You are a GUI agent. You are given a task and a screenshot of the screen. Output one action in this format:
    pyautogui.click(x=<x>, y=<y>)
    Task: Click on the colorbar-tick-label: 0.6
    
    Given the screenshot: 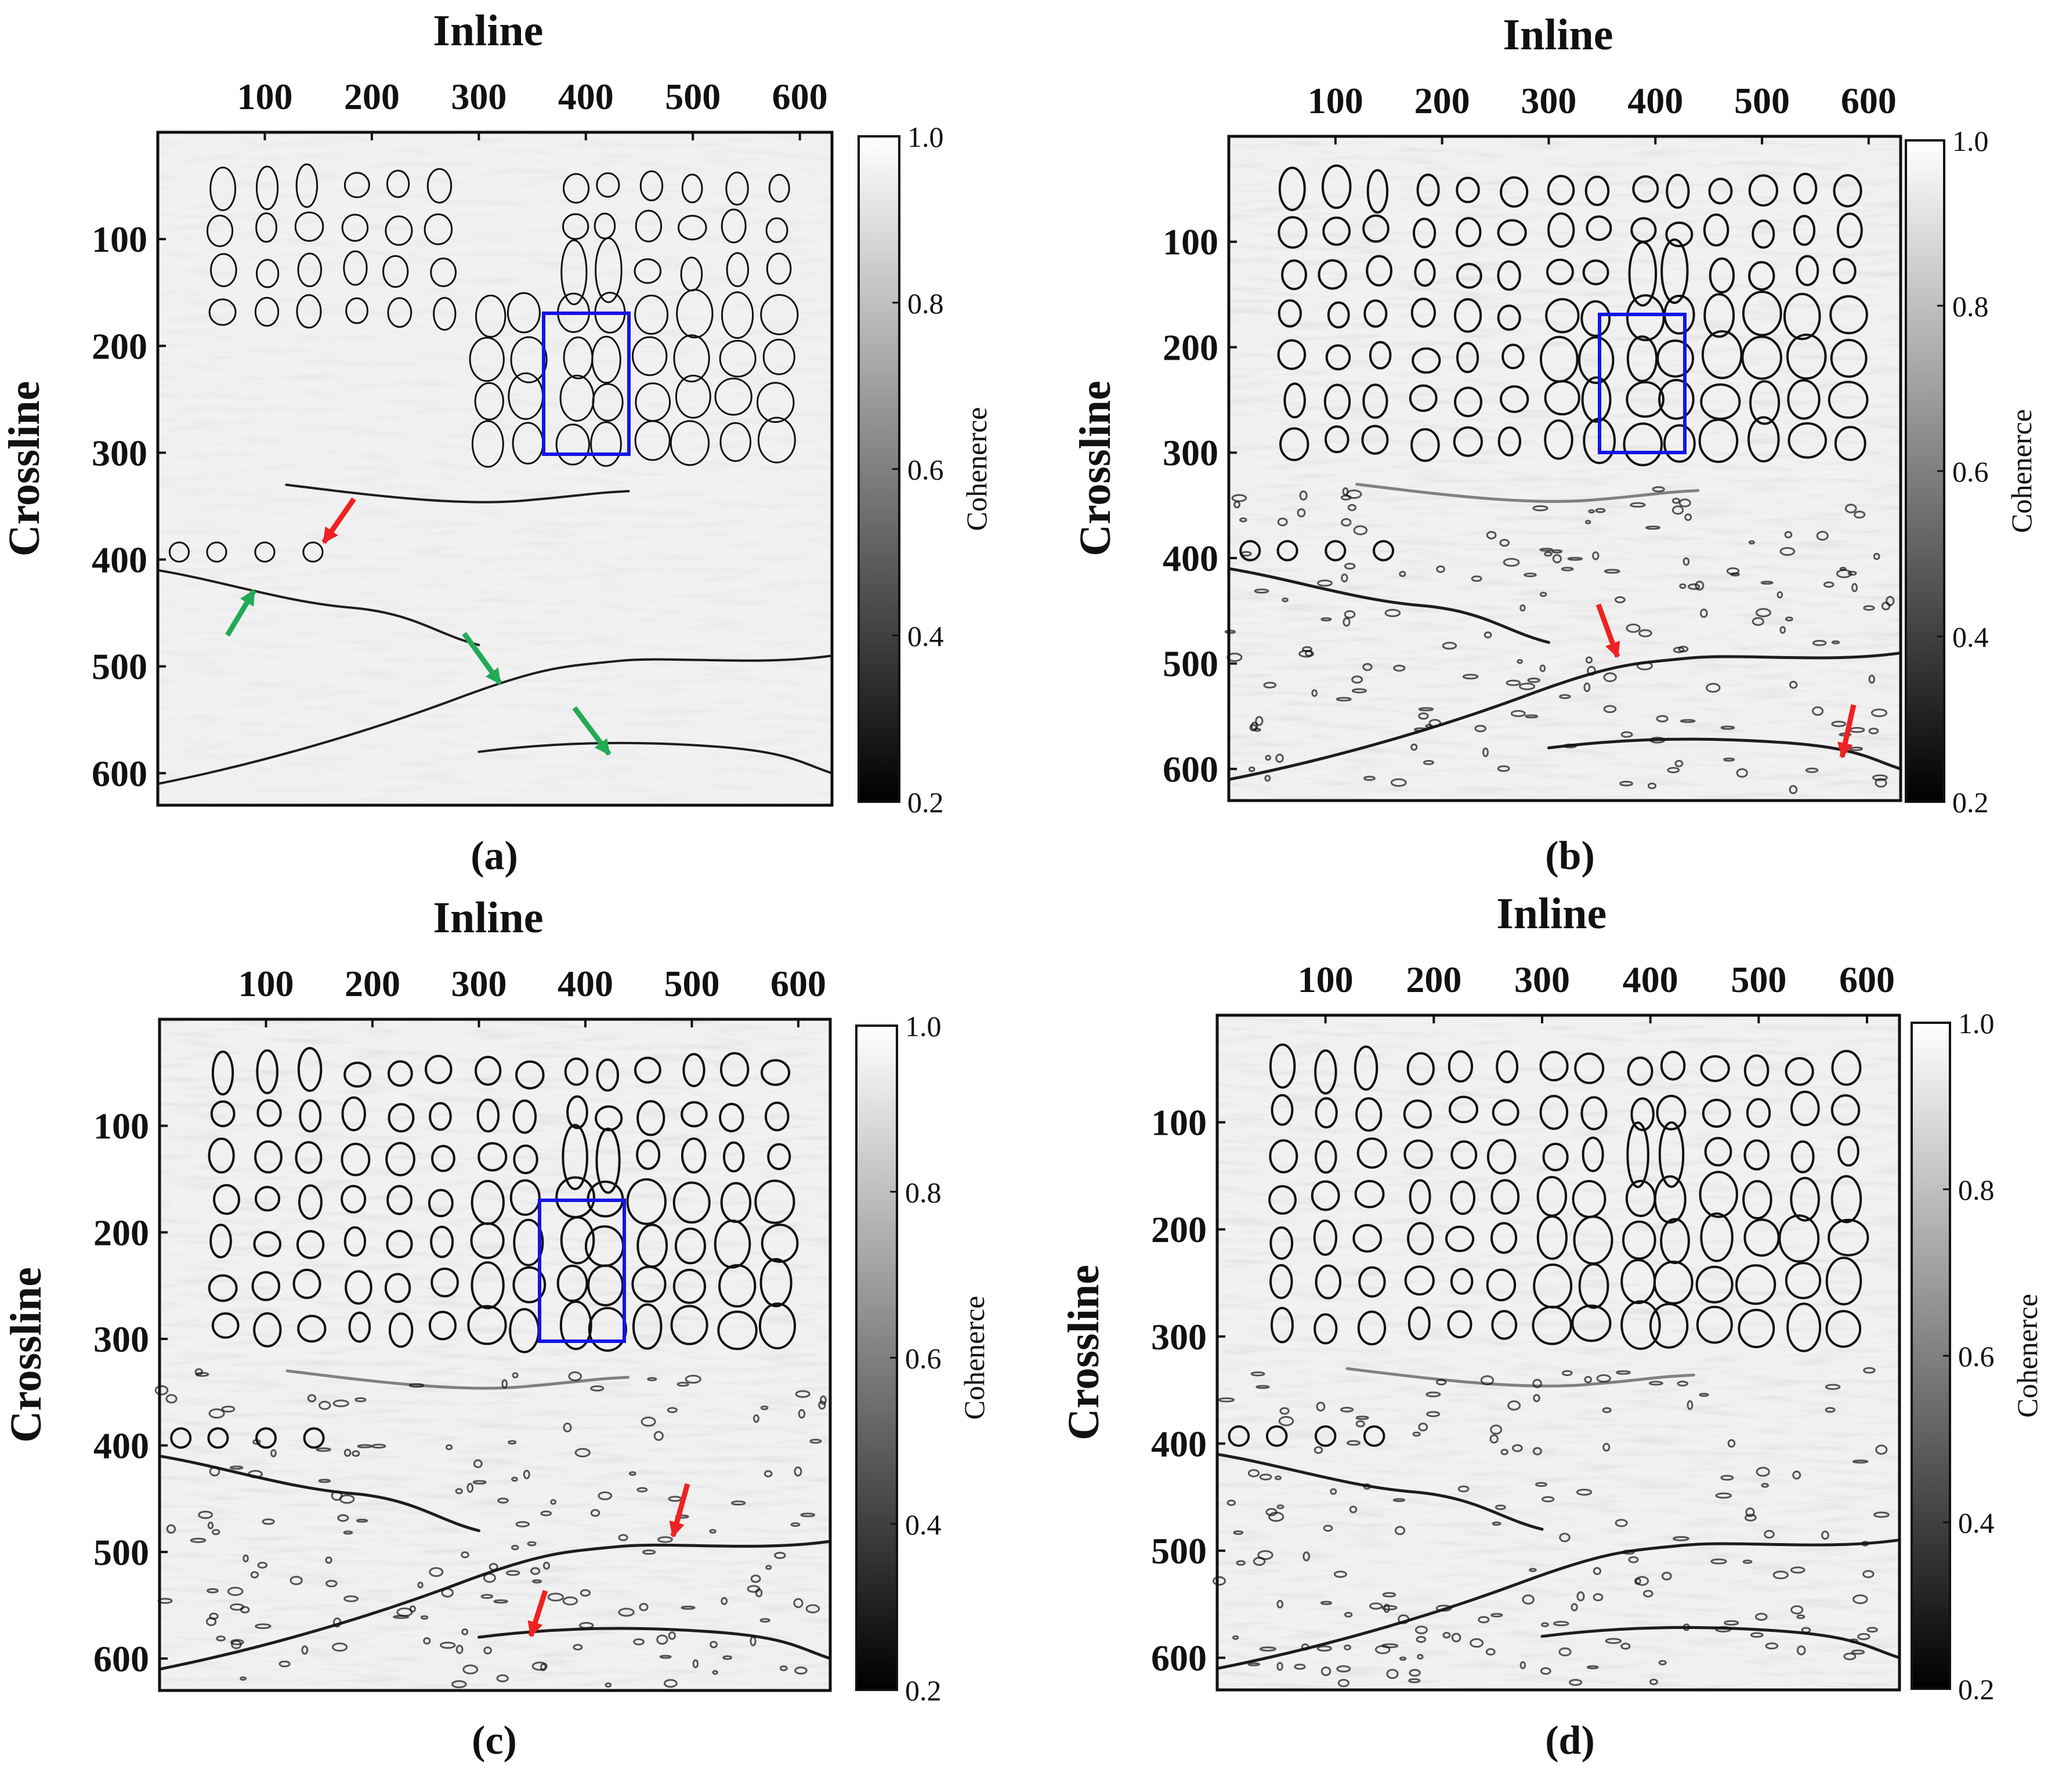 What is the action you would take?
    pyautogui.click(x=925, y=470)
    